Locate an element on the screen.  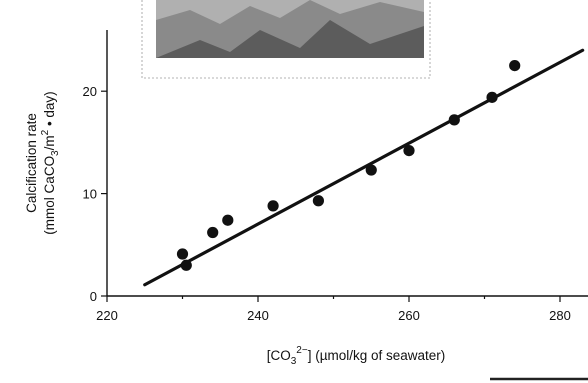
x-tick-label: 240 is located at coordinates (258, 315).